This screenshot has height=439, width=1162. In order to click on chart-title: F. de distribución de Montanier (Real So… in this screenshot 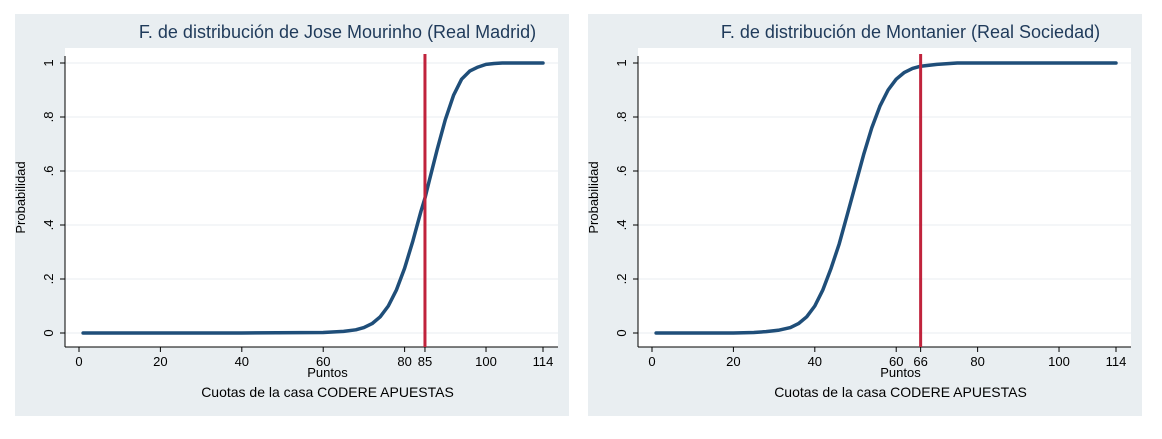, I will do `click(910, 32)`.